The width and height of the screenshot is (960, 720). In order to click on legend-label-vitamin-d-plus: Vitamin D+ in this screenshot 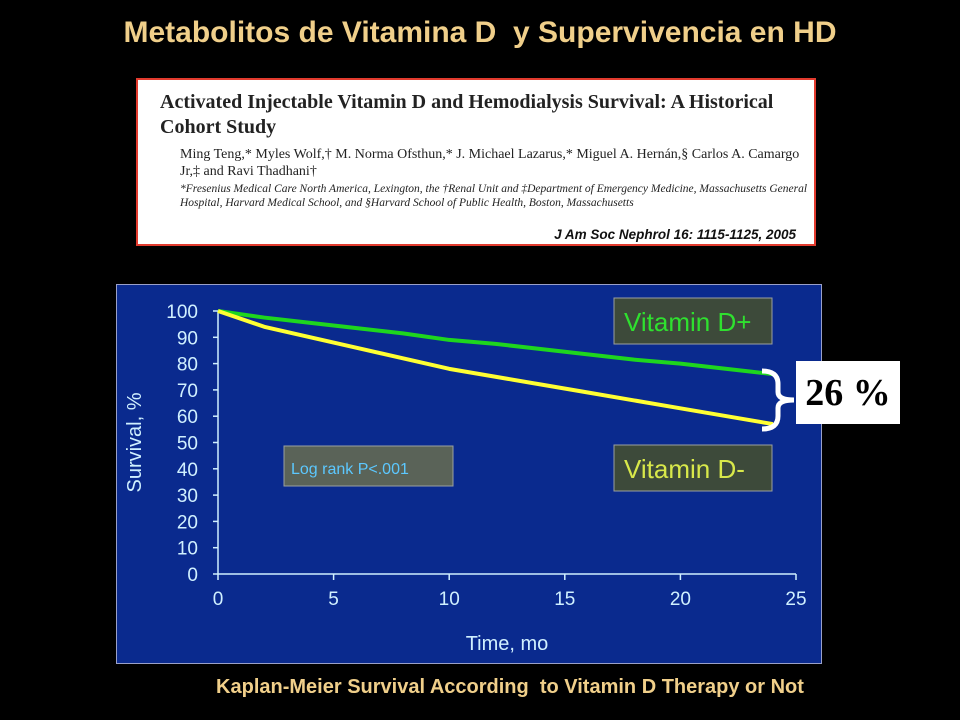, I will do `click(687, 322)`.